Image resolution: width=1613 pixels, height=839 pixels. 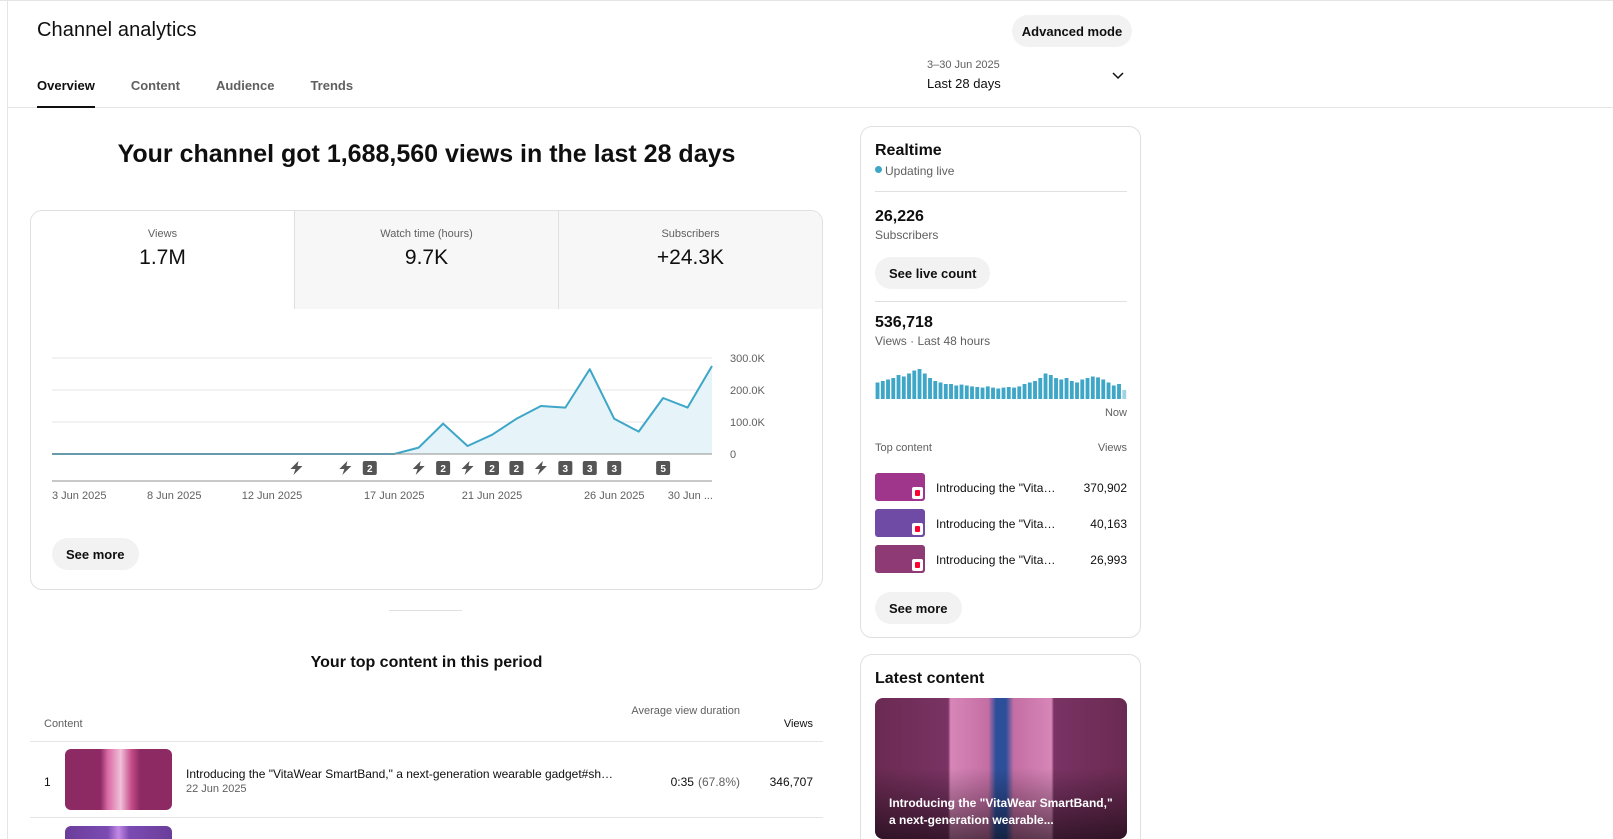 What do you see at coordinates (798, 724) in the screenshot?
I see `column-header-views: Views` at bounding box center [798, 724].